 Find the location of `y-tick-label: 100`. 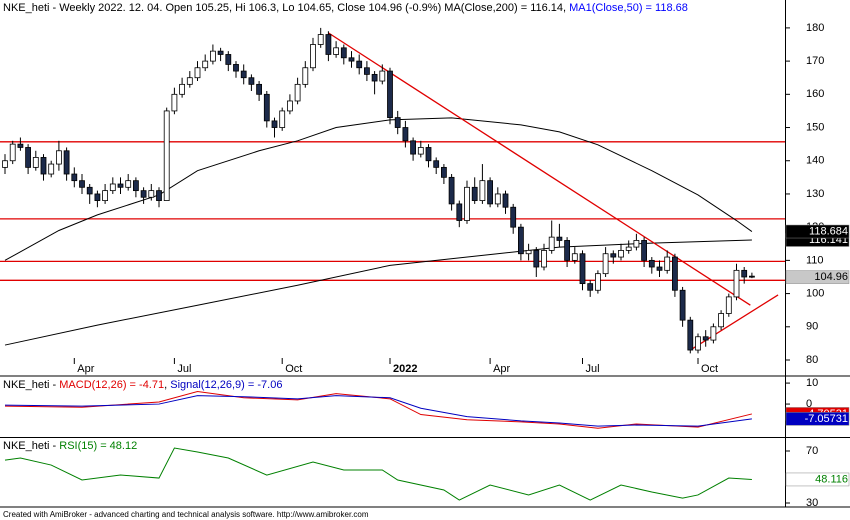

y-tick-label: 100 is located at coordinates (815, 293).